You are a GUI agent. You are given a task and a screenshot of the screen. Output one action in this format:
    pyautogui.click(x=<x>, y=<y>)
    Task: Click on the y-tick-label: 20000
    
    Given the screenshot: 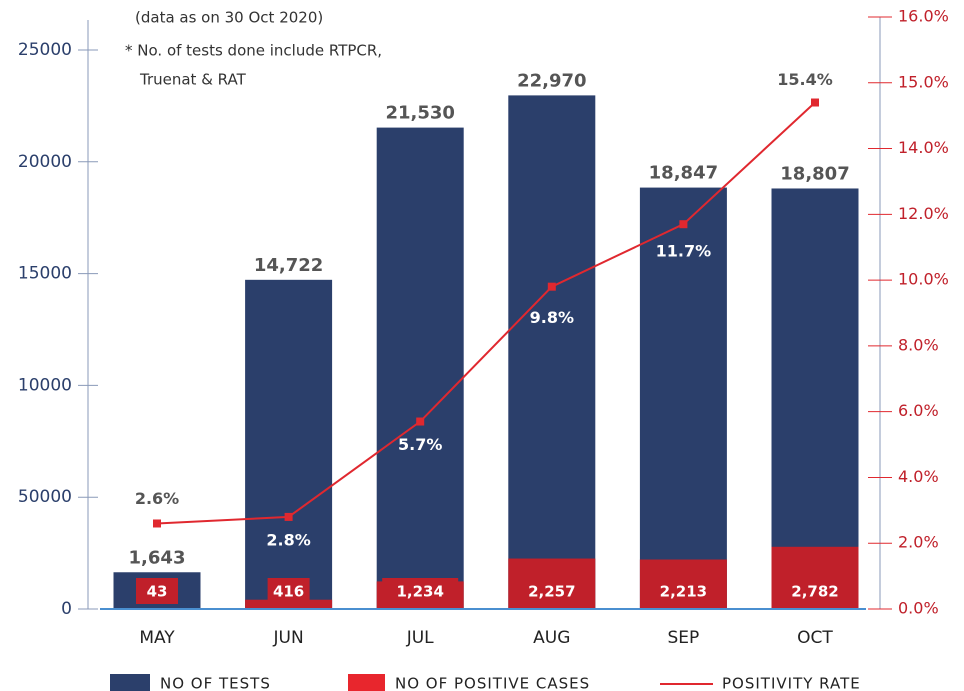 What is the action you would take?
    pyautogui.click(x=45, y=162)
    